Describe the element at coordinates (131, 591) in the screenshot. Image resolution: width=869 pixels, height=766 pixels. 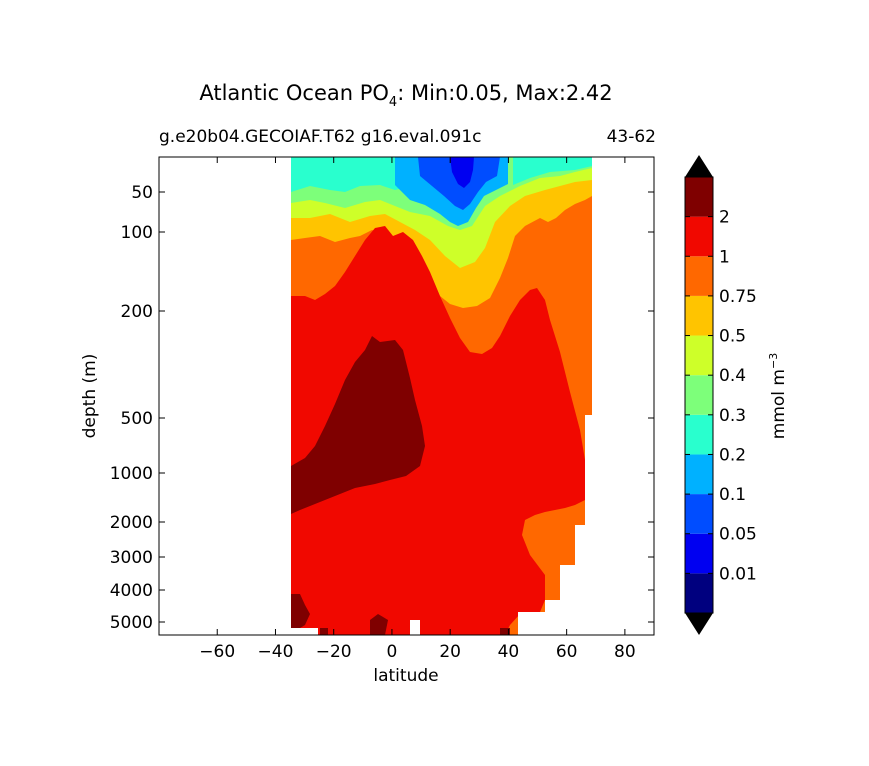
I see `y-tick-label: 4000` at that location.